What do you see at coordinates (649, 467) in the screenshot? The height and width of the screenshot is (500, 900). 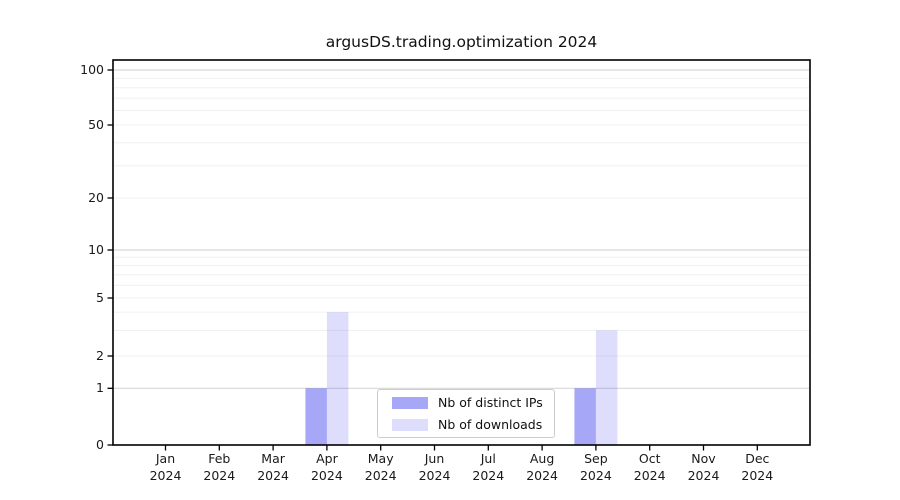 I see `x-tick-label-oct: Oct 2024` at bounding box center [649, 467].